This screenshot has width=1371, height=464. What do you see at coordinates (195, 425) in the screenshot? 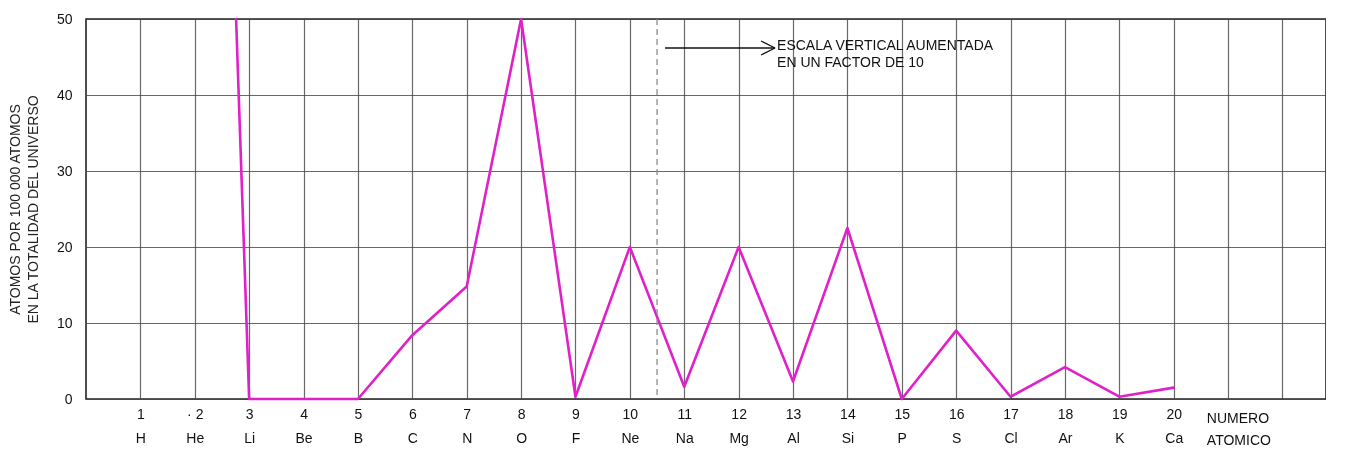
I see `x-tick-label: · 2 He` at bounding box center [195, 425].